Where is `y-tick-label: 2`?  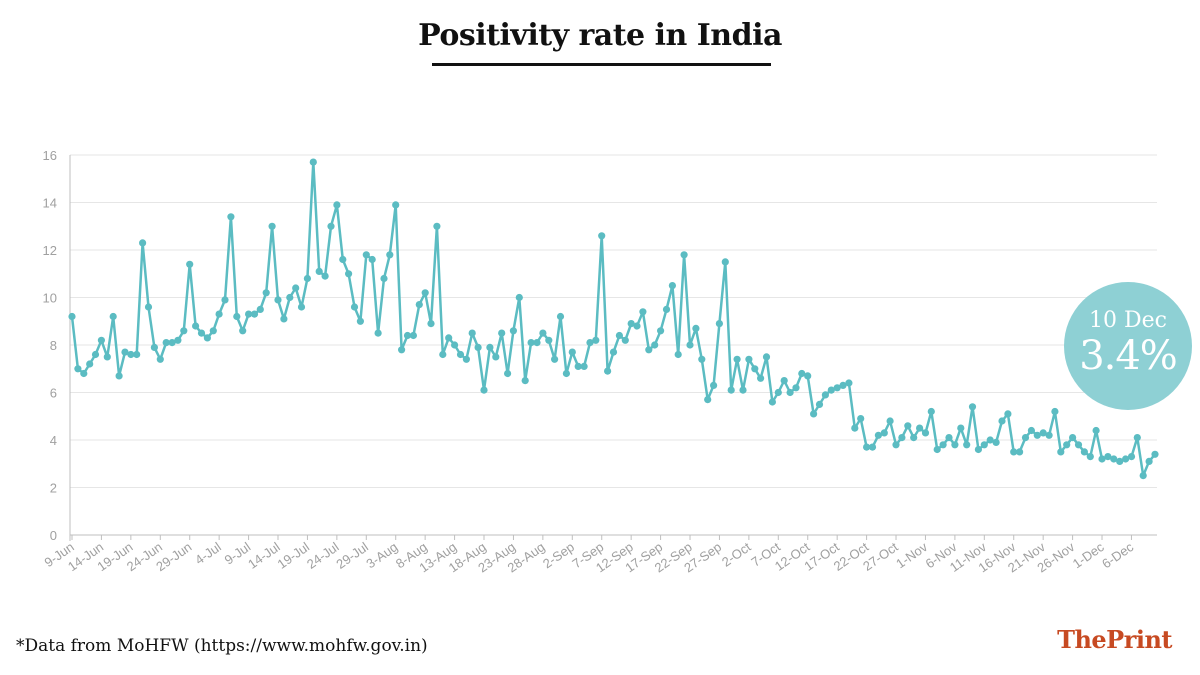
y-tick-label: 2 is located at coordinates (53, 488).